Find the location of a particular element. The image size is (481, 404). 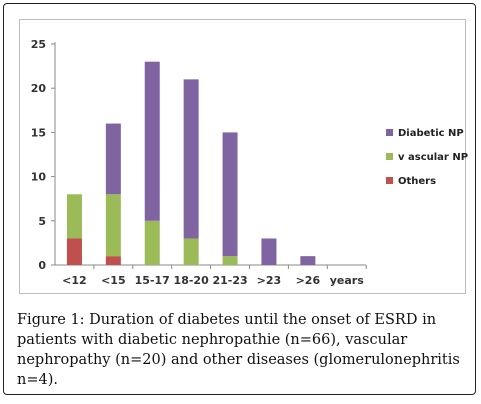

y-tick-label: 20 is located at coordinates (39, 88).